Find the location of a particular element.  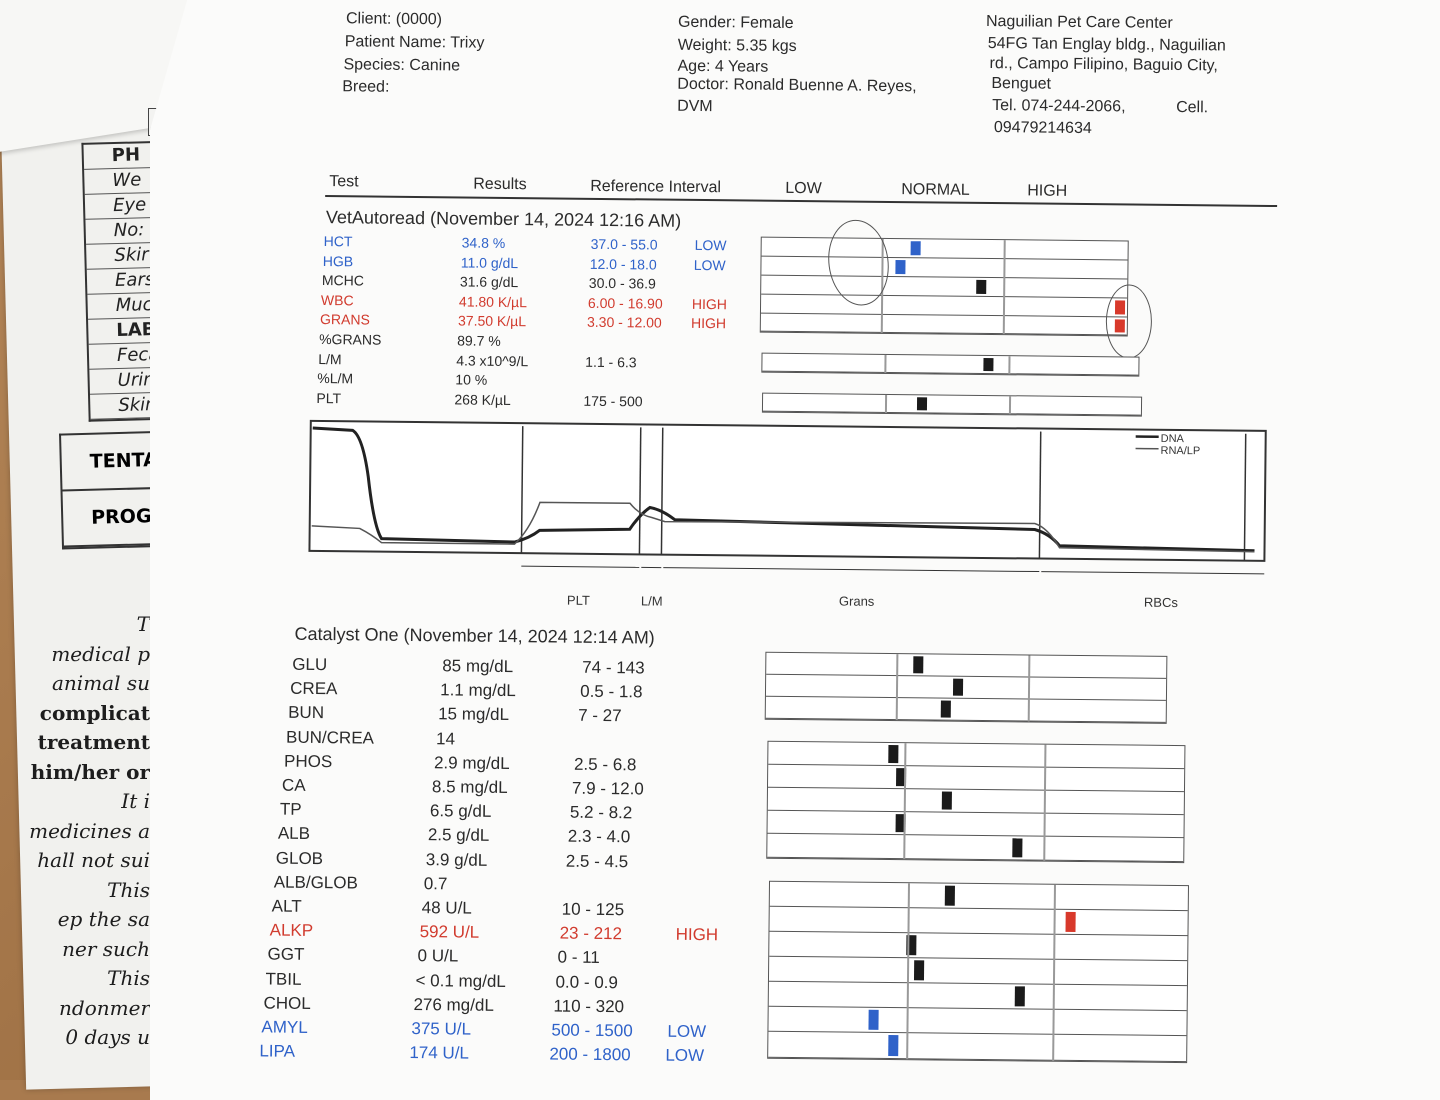

catalyst-test: ALT is located at coordinates (287, 907).